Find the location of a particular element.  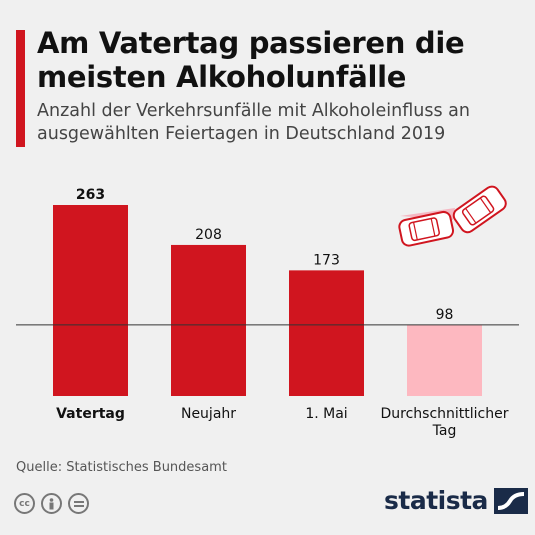

person-icon is located at coordinates (51, 503).